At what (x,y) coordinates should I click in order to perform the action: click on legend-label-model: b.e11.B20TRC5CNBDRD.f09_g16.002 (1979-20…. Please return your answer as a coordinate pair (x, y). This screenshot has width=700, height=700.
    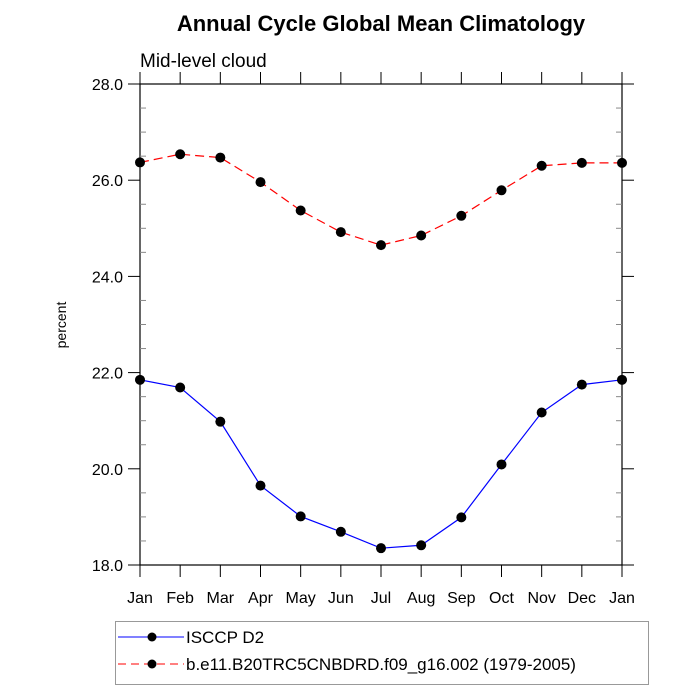
    Looking at the image, I should click on (381, 664).